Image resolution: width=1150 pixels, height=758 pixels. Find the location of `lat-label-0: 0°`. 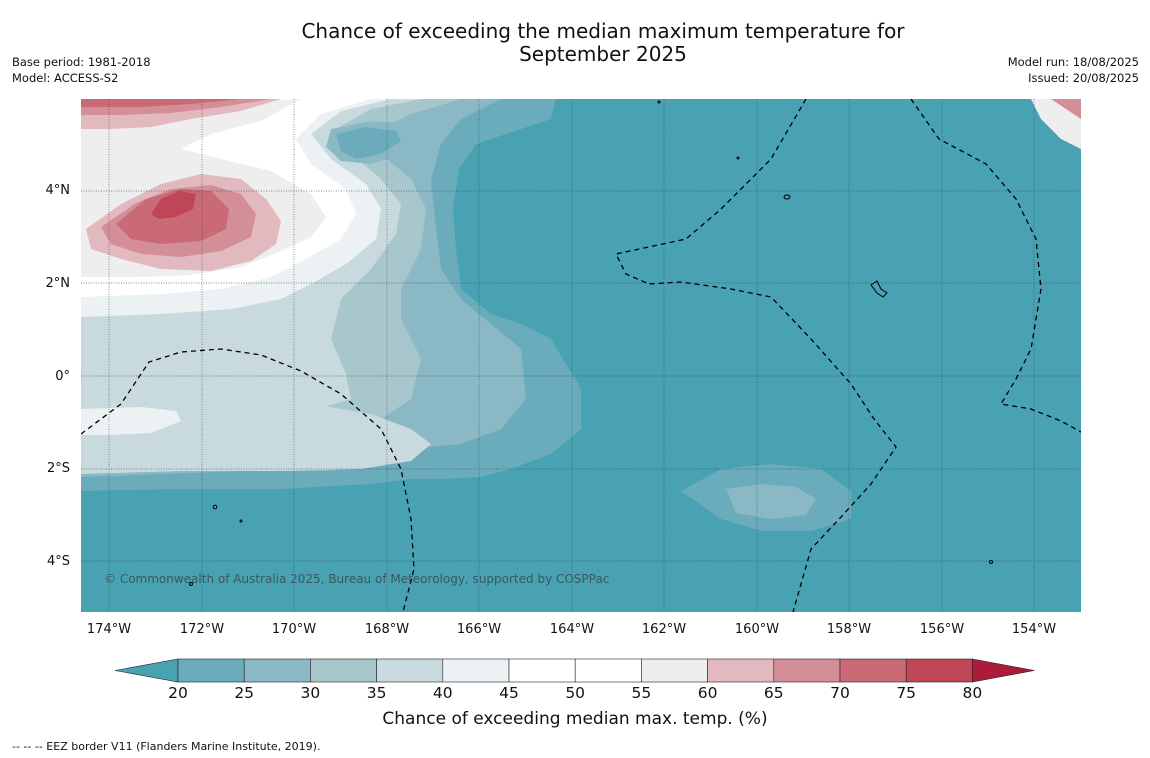

lat-label-0: 0° is located at coordinates (62, 376).